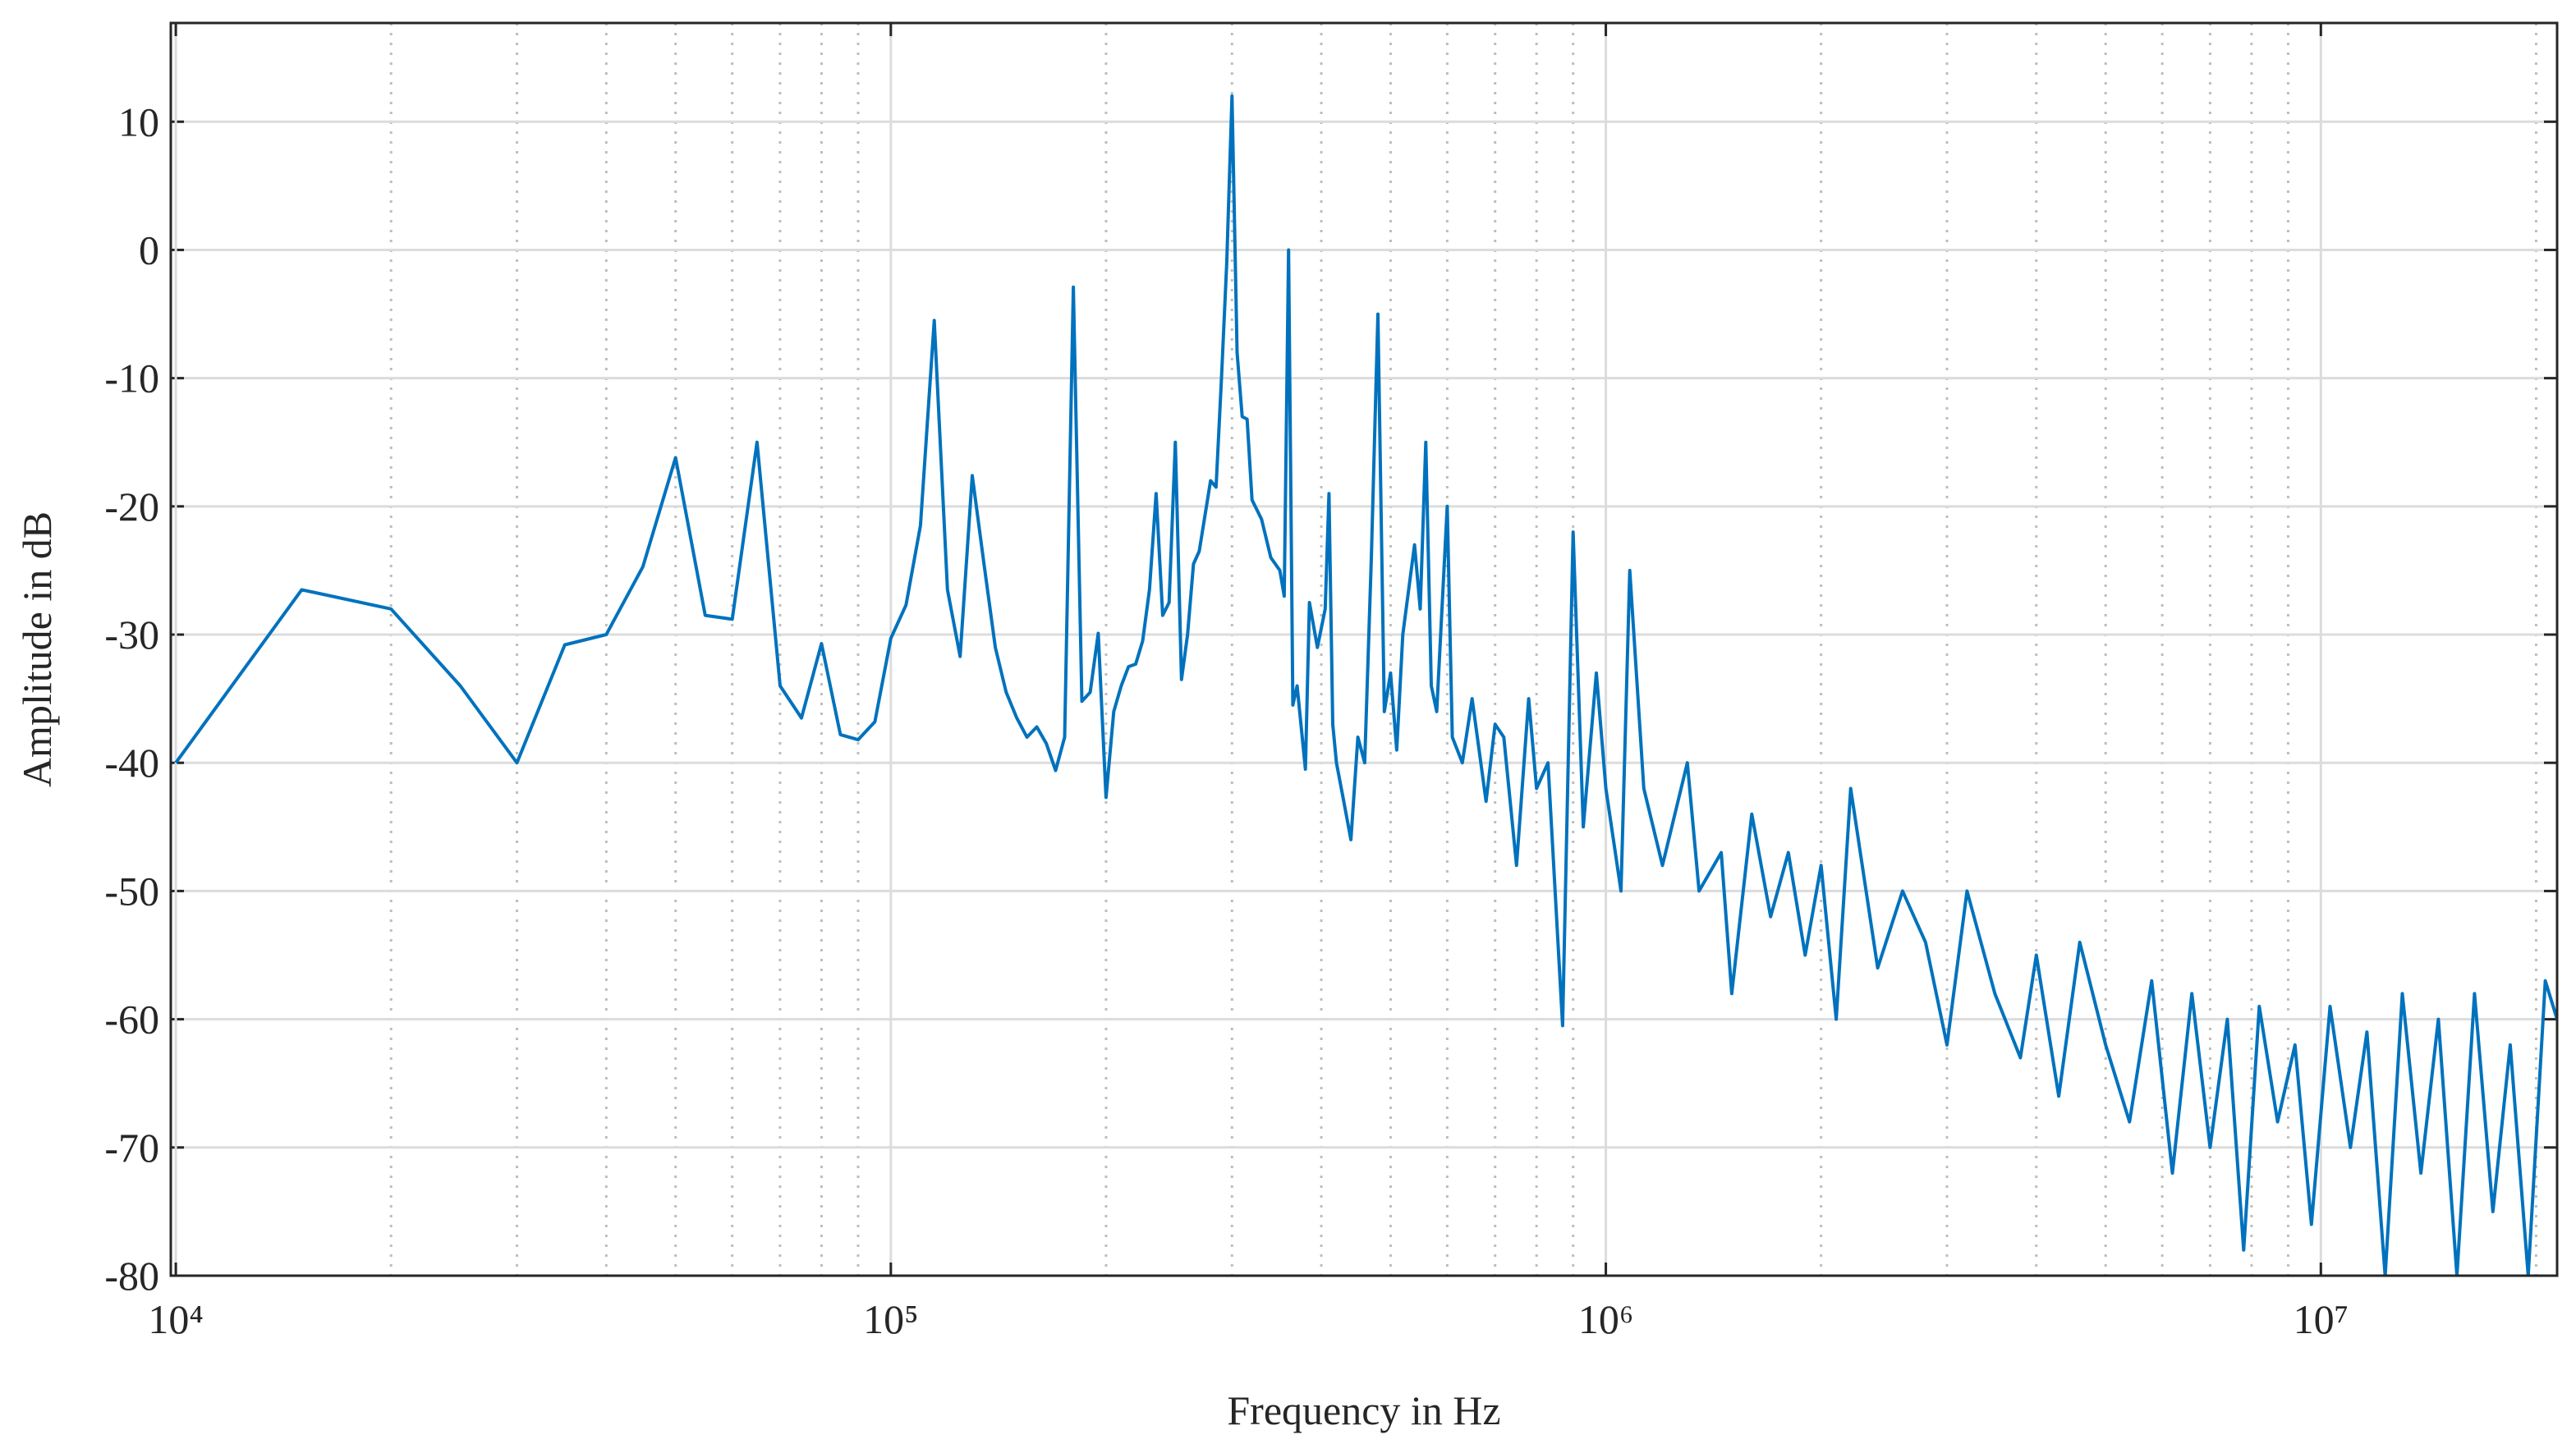 The width and height of the screenshot is (2576, 1453). I want to click on x-tick-label: 10⁶, so click(1605, 1319).